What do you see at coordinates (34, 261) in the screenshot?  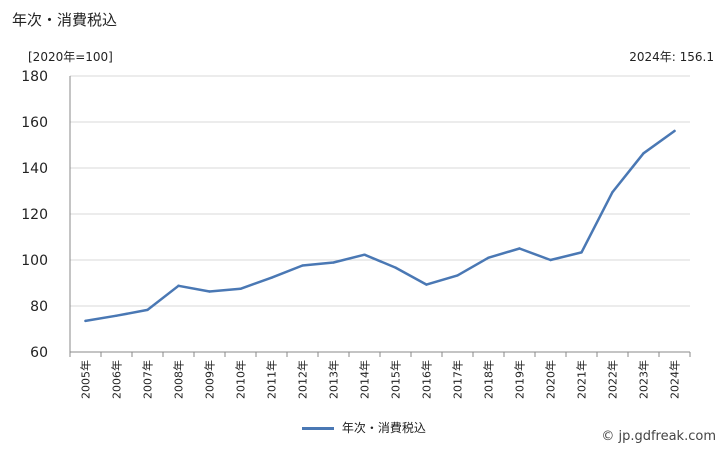 I see `y-tick-label: 100` at bounding box center [34, 261].